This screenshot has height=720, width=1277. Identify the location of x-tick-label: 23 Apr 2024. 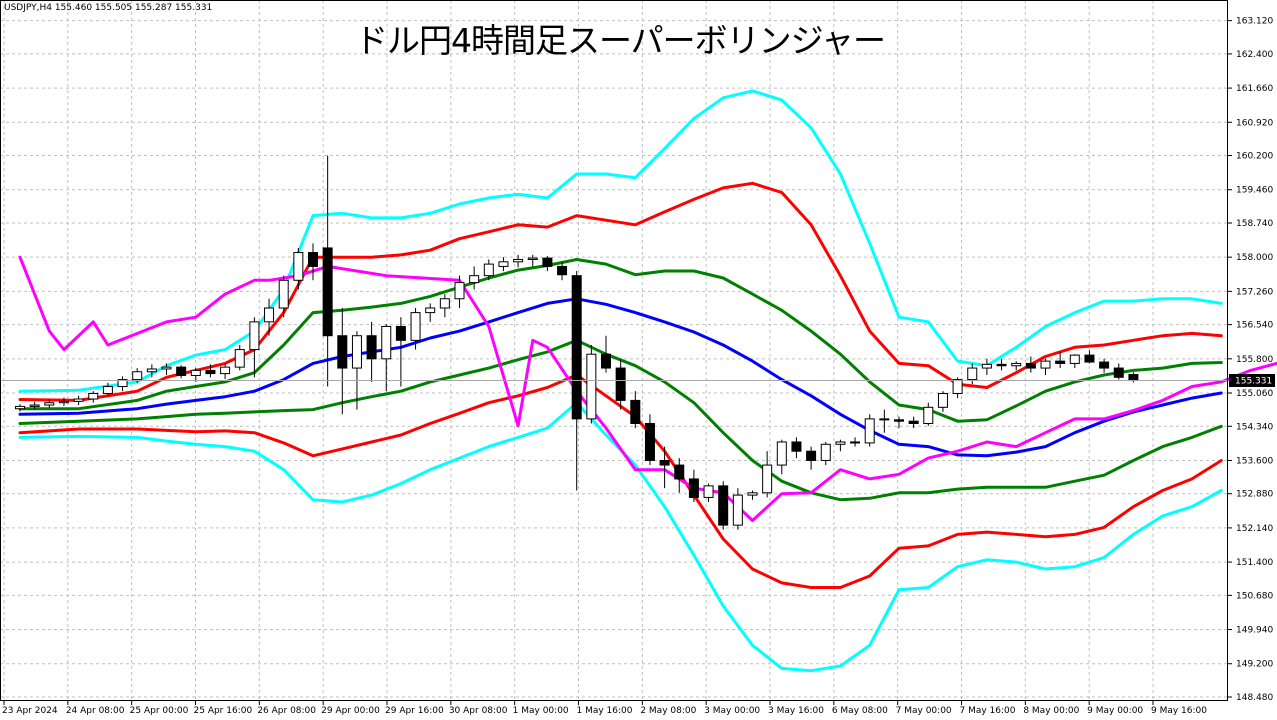
(30, 711).